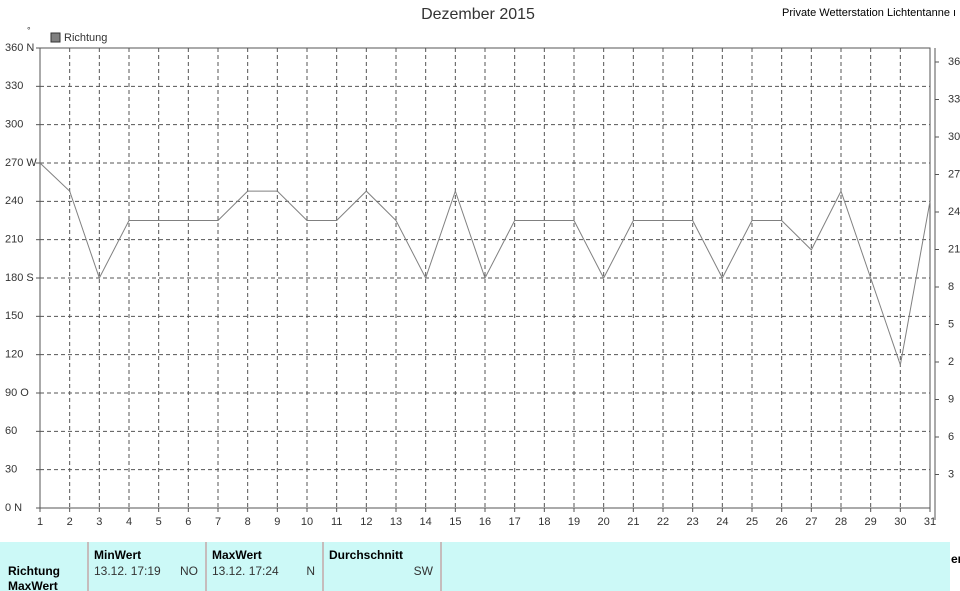 This screenshot has height=591, width=960. What do you see at coordinates (14, 125) in the screenshot?
I see `y-tick-label: 300` at bounding box center [14, 125].